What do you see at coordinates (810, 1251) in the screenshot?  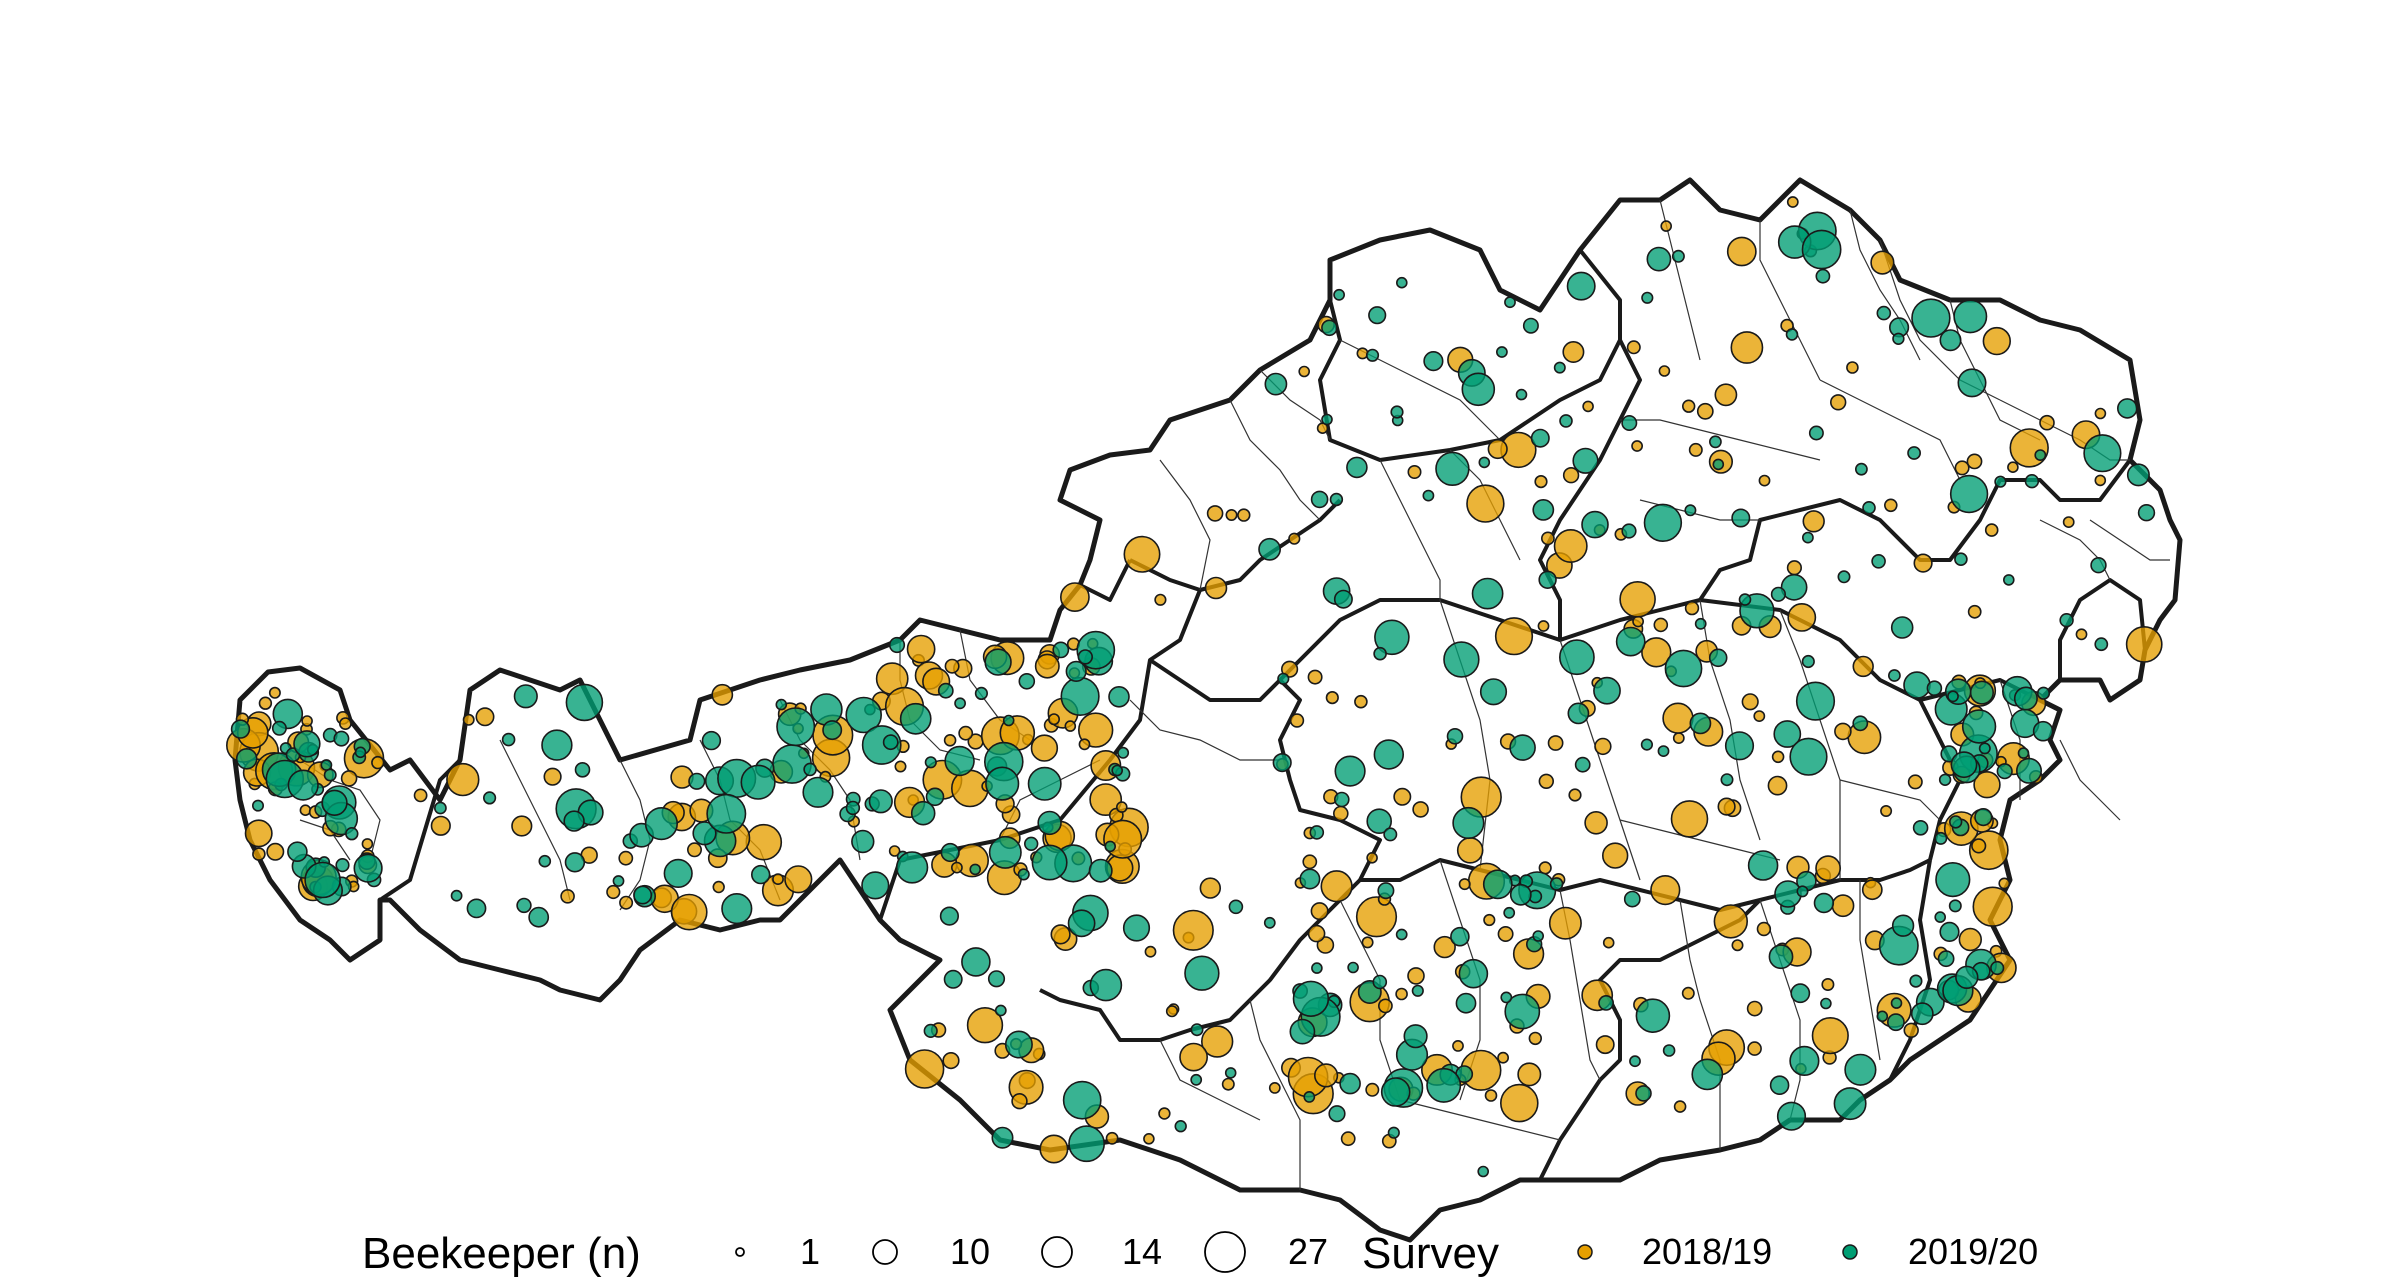 I see `legend-size-label-1: 1` at bounding box center [810, 1251].